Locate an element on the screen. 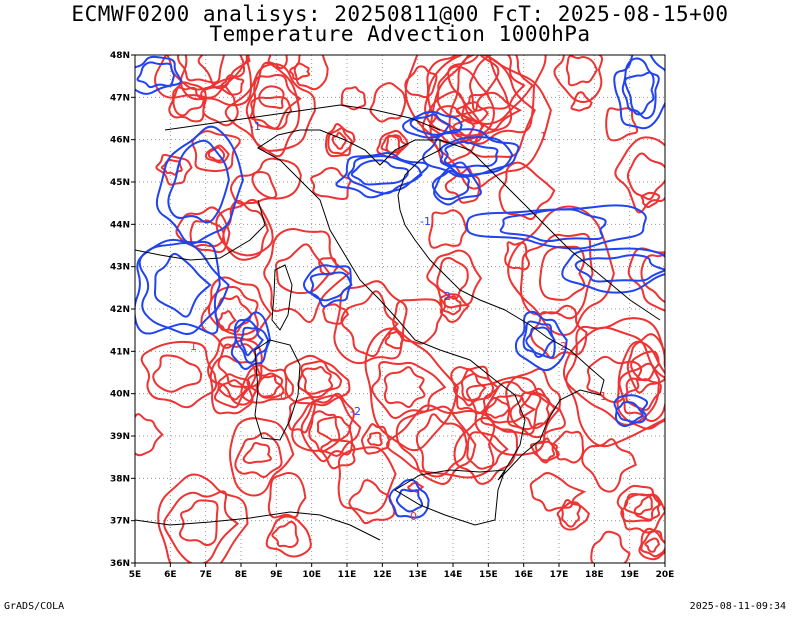 This screenshot has height=618, width=800. contour-value-label: -2 is located at coordinates (355, 411).